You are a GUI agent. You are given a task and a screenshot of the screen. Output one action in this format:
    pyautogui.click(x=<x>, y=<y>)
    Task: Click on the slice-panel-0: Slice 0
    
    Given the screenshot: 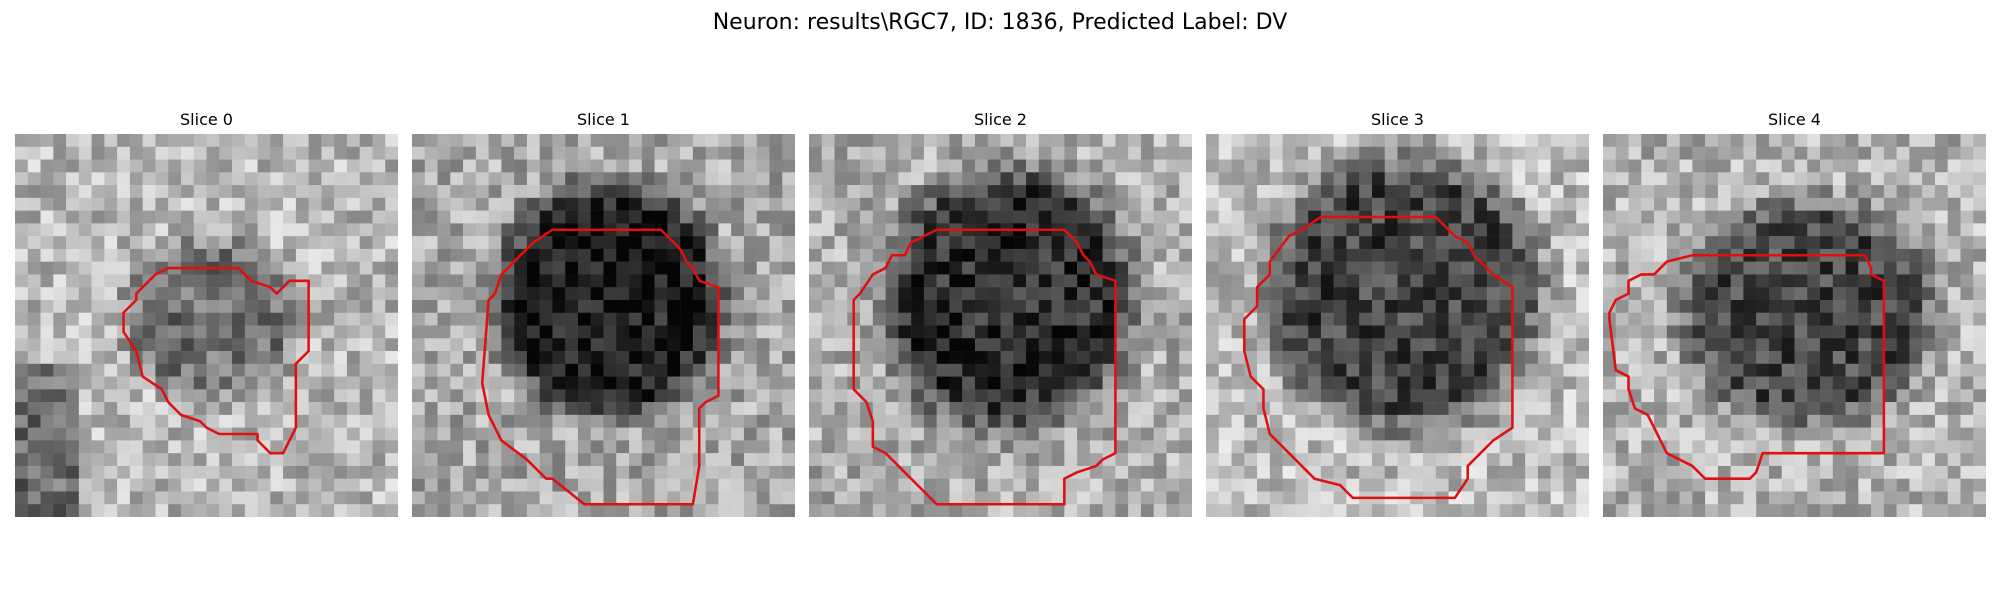 What is the action you would take?
    pyautogui.click(x=206, y=312)
    